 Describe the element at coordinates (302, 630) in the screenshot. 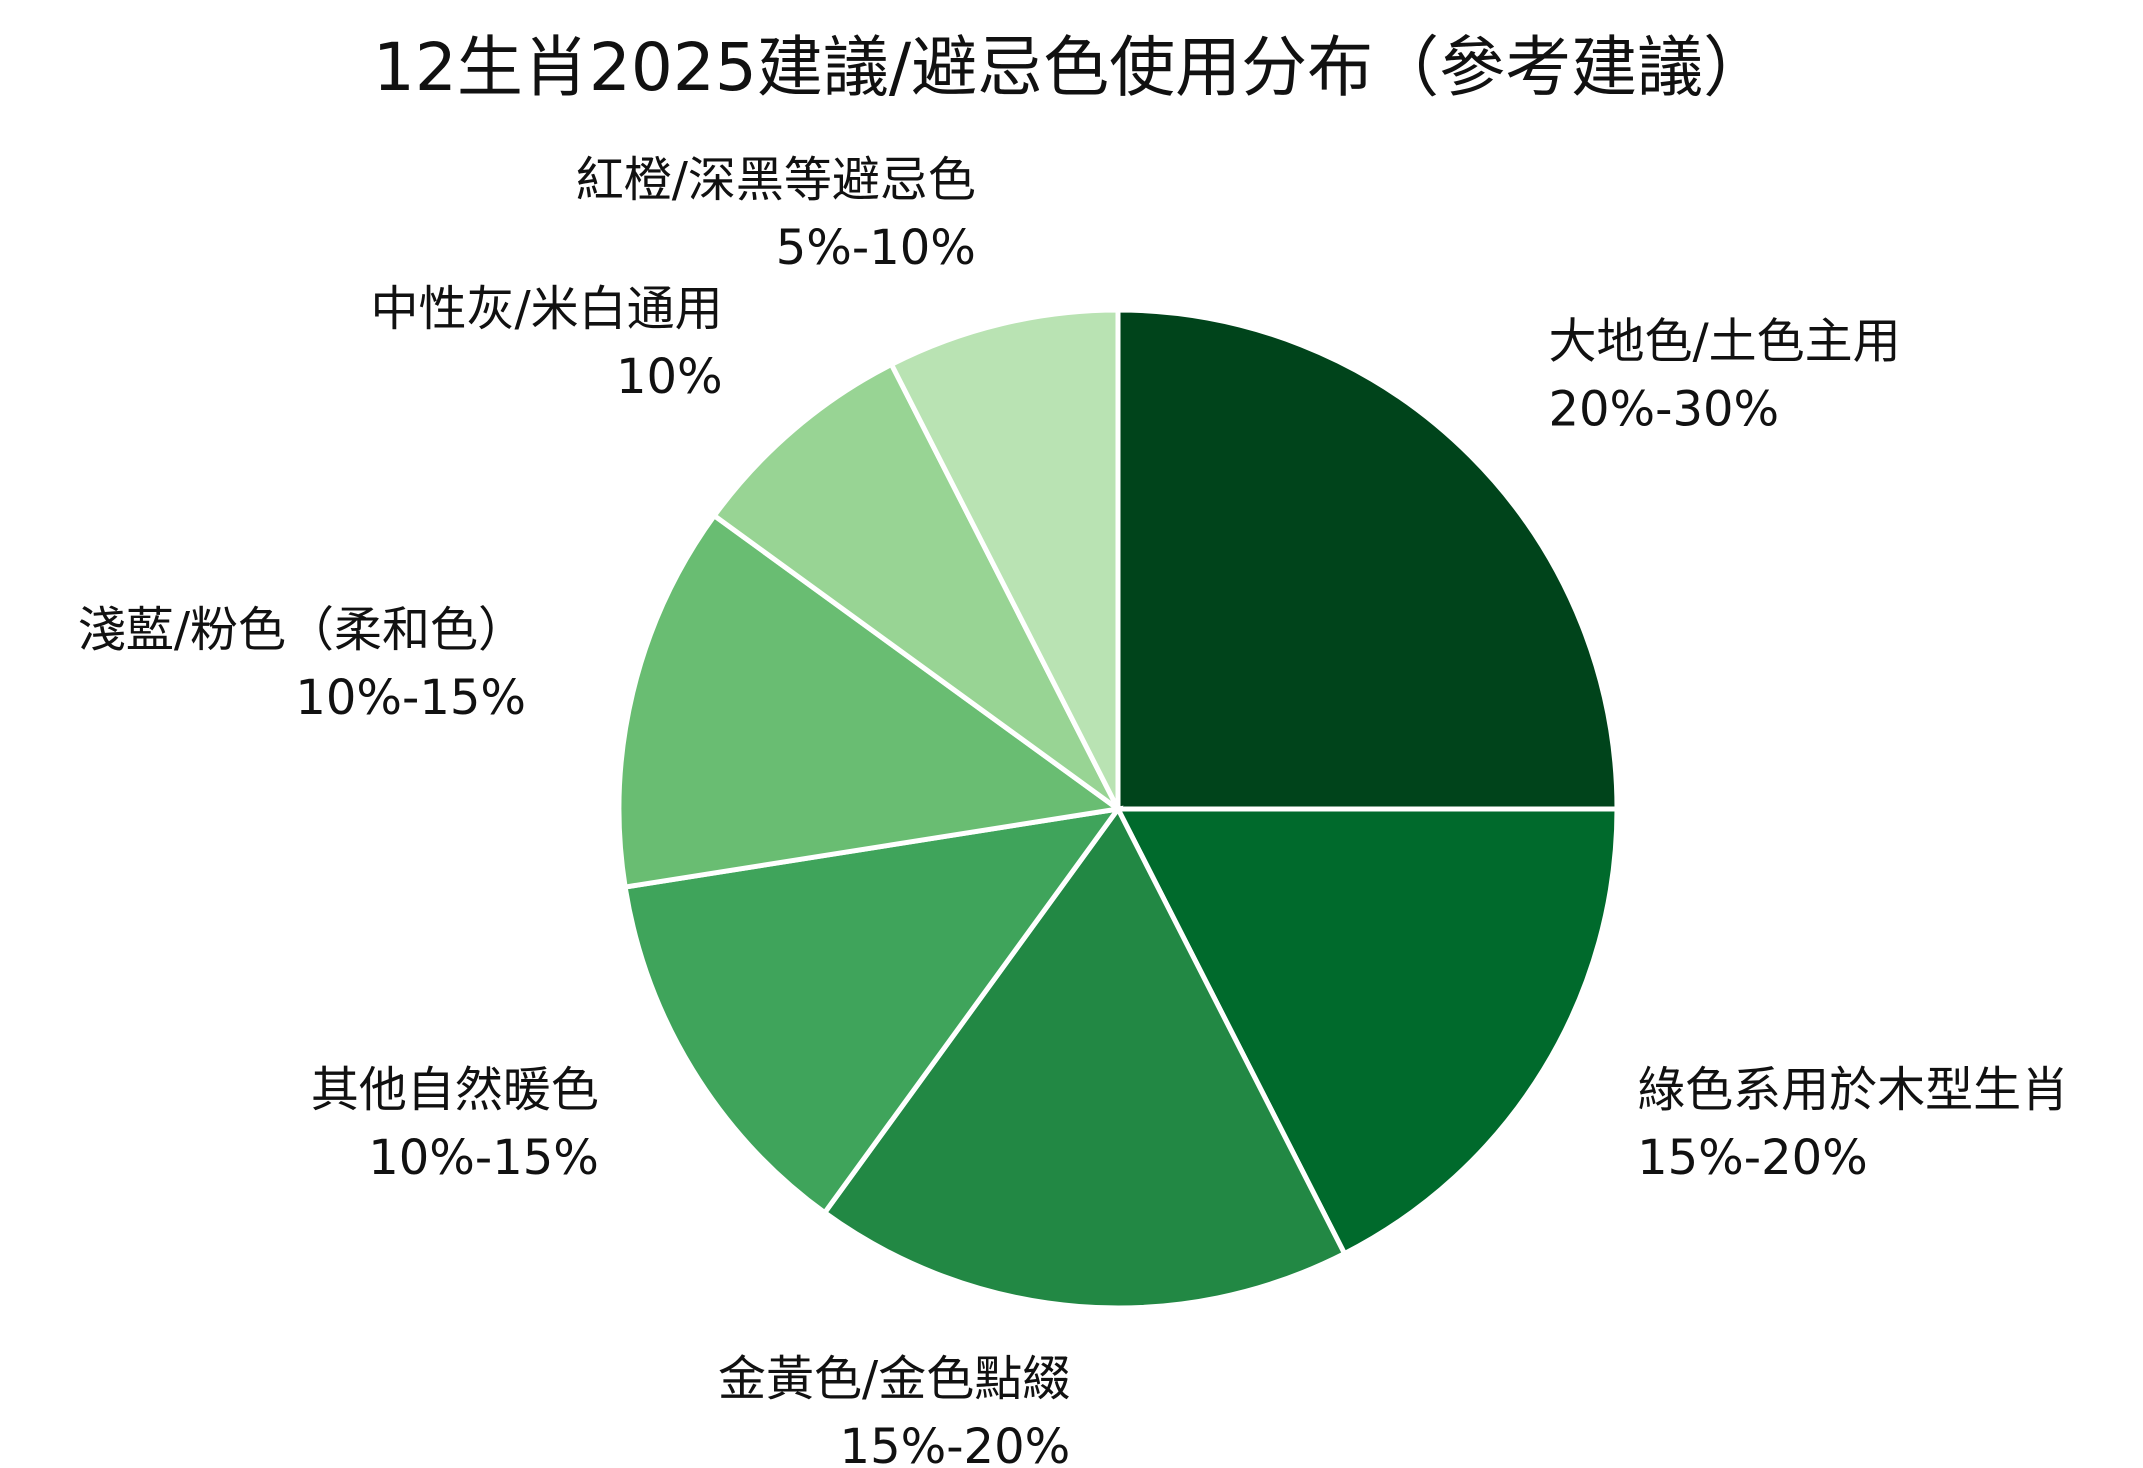

I see `slice-label: 淺藍/粉色（柔和色）` at that location.